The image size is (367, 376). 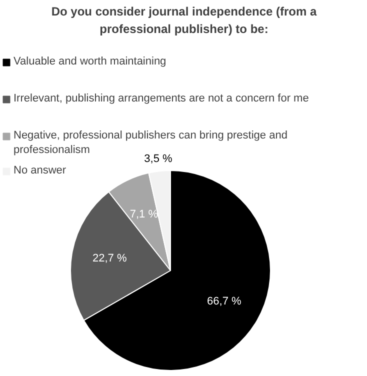 What do you see at coordinates (161, 98) in the screenshot?
I see `legend-label: Irrelevant, publishing arrangements are not a concern for me` at bounding box center [161, 98].